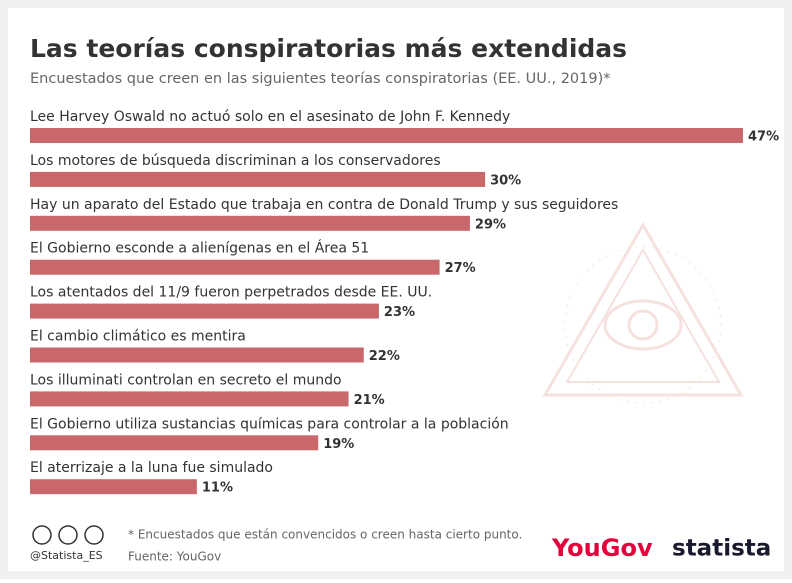  I want to click on handle: @Statista_ES, so click(66, 555).